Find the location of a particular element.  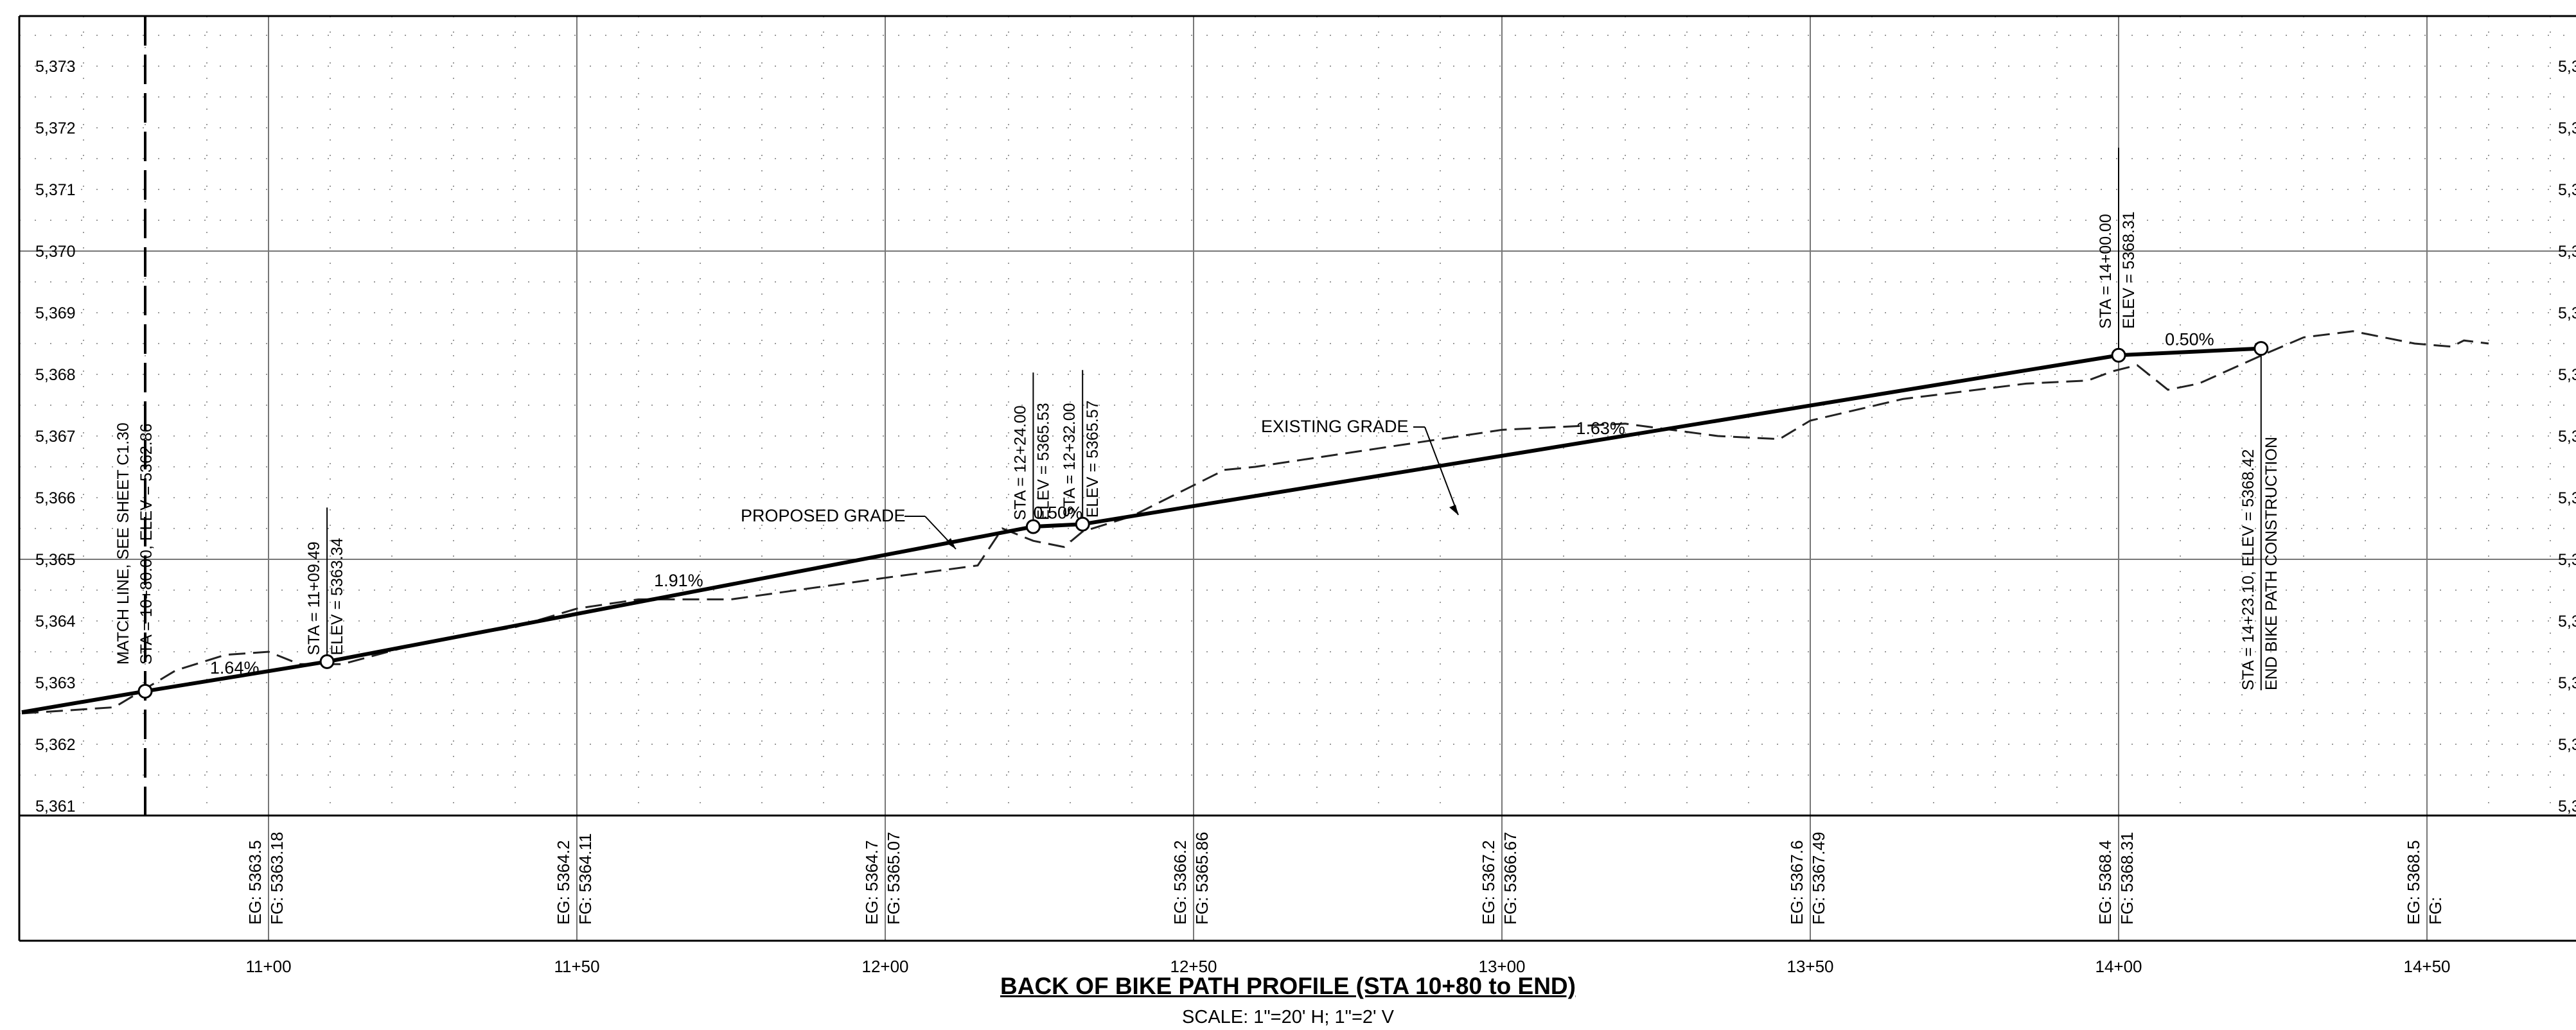

match-line-label: MATCH LINE, SEE SHEET C1.30 is located at coordinates (123, 544).